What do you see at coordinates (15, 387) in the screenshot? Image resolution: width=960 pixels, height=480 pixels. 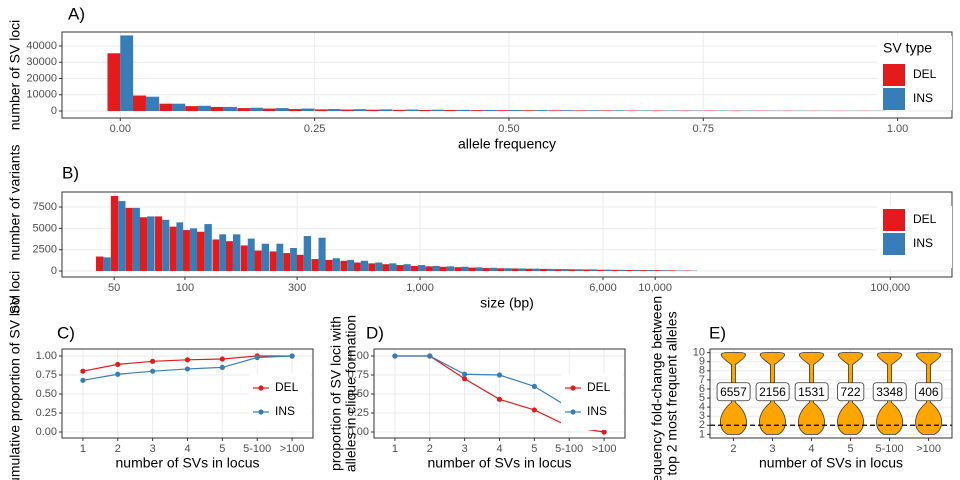 I see `y-axis-title: cumulative proportion of SV loci` at bounding box center [15, 387].